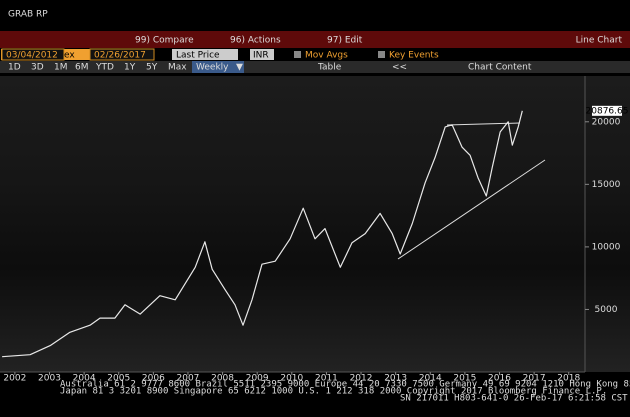 This screenshot has height=417, width=630. What do you see at coordinates (212, 68) in the screenshot?
I see `frequency: Weekly` at bounding box center [212, 68].